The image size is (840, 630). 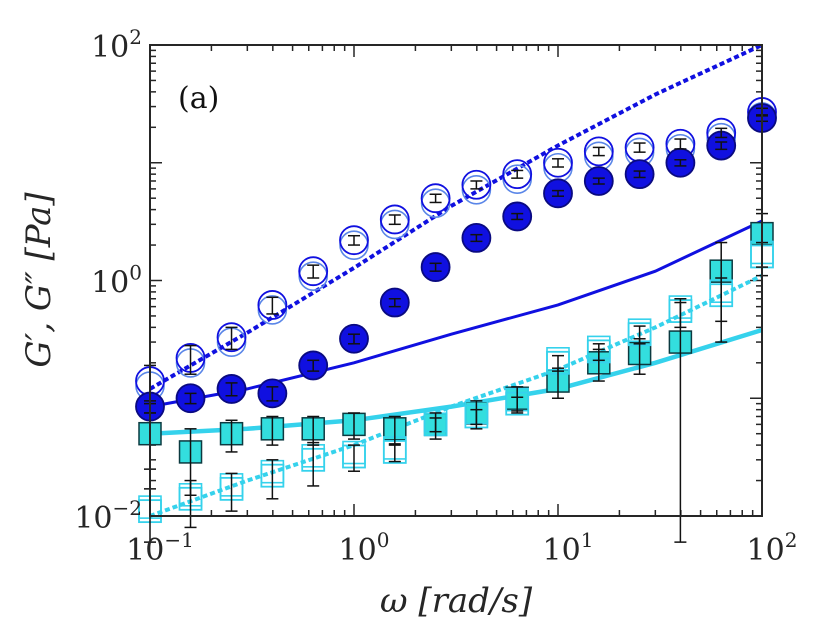 I want to click on y-tick-label: 10⁰, so click(x=116, y=281).